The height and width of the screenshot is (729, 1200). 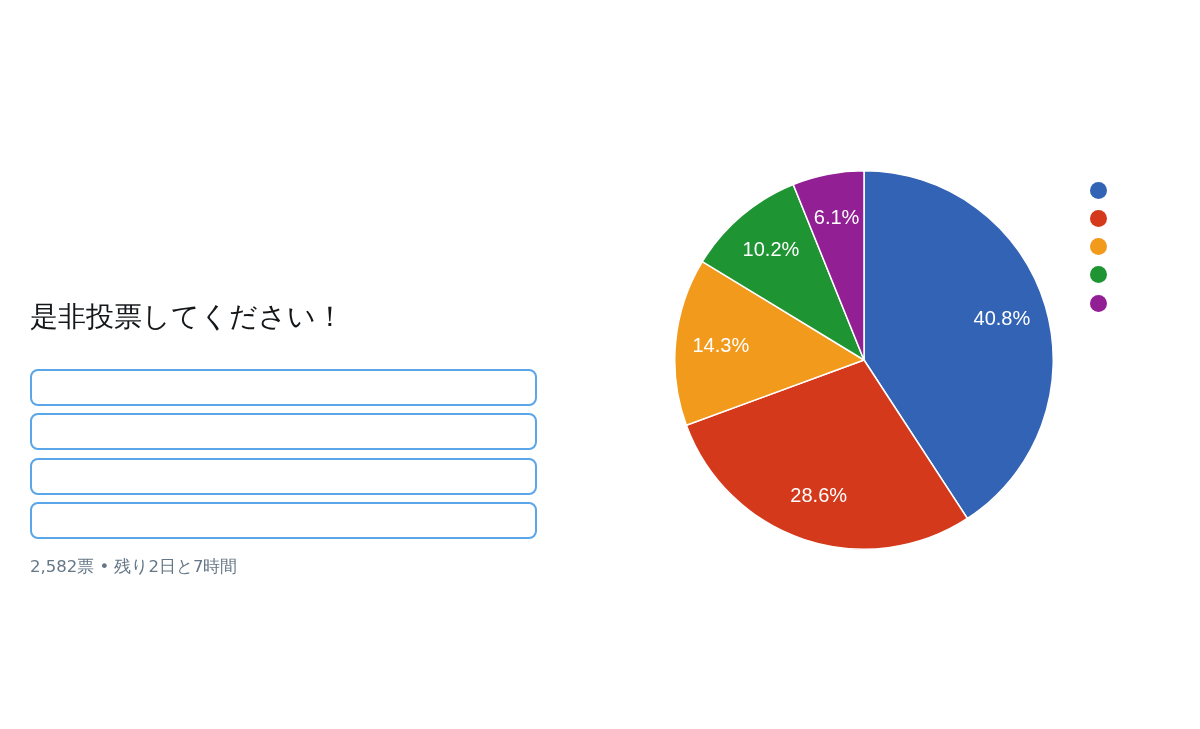 I want to click on data-label: 40.8%, so click(x=1002, y=317).